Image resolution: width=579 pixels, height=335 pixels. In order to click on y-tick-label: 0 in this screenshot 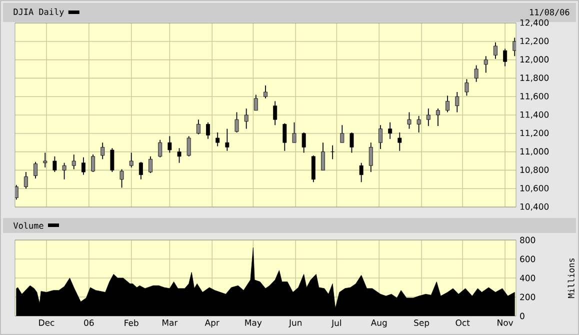, I will do `click(522, 316)`.